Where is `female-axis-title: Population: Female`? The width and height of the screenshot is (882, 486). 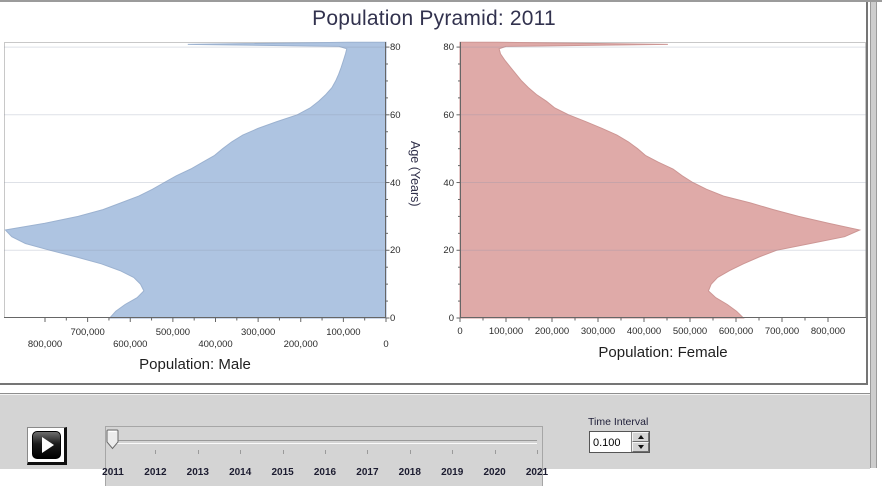 female-axis-title: Population: Female is located at coordinates (663, 352).